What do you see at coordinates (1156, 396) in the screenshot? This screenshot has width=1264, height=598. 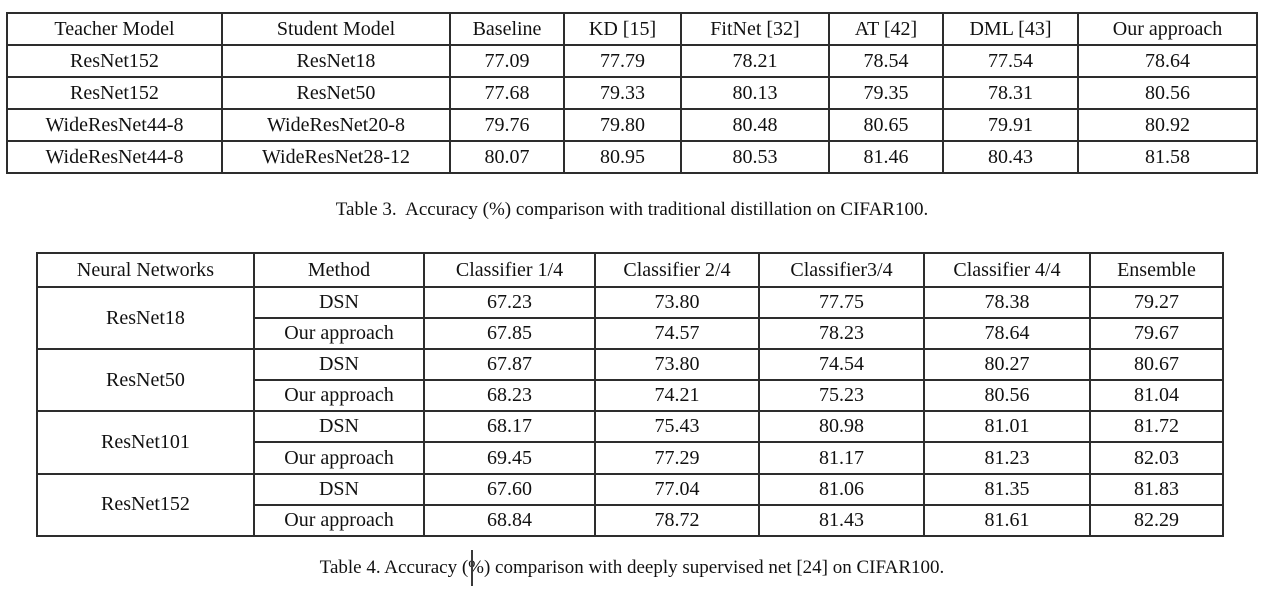 I see `accuracy-cell: 81.04` at bounding box center [1156, 396].